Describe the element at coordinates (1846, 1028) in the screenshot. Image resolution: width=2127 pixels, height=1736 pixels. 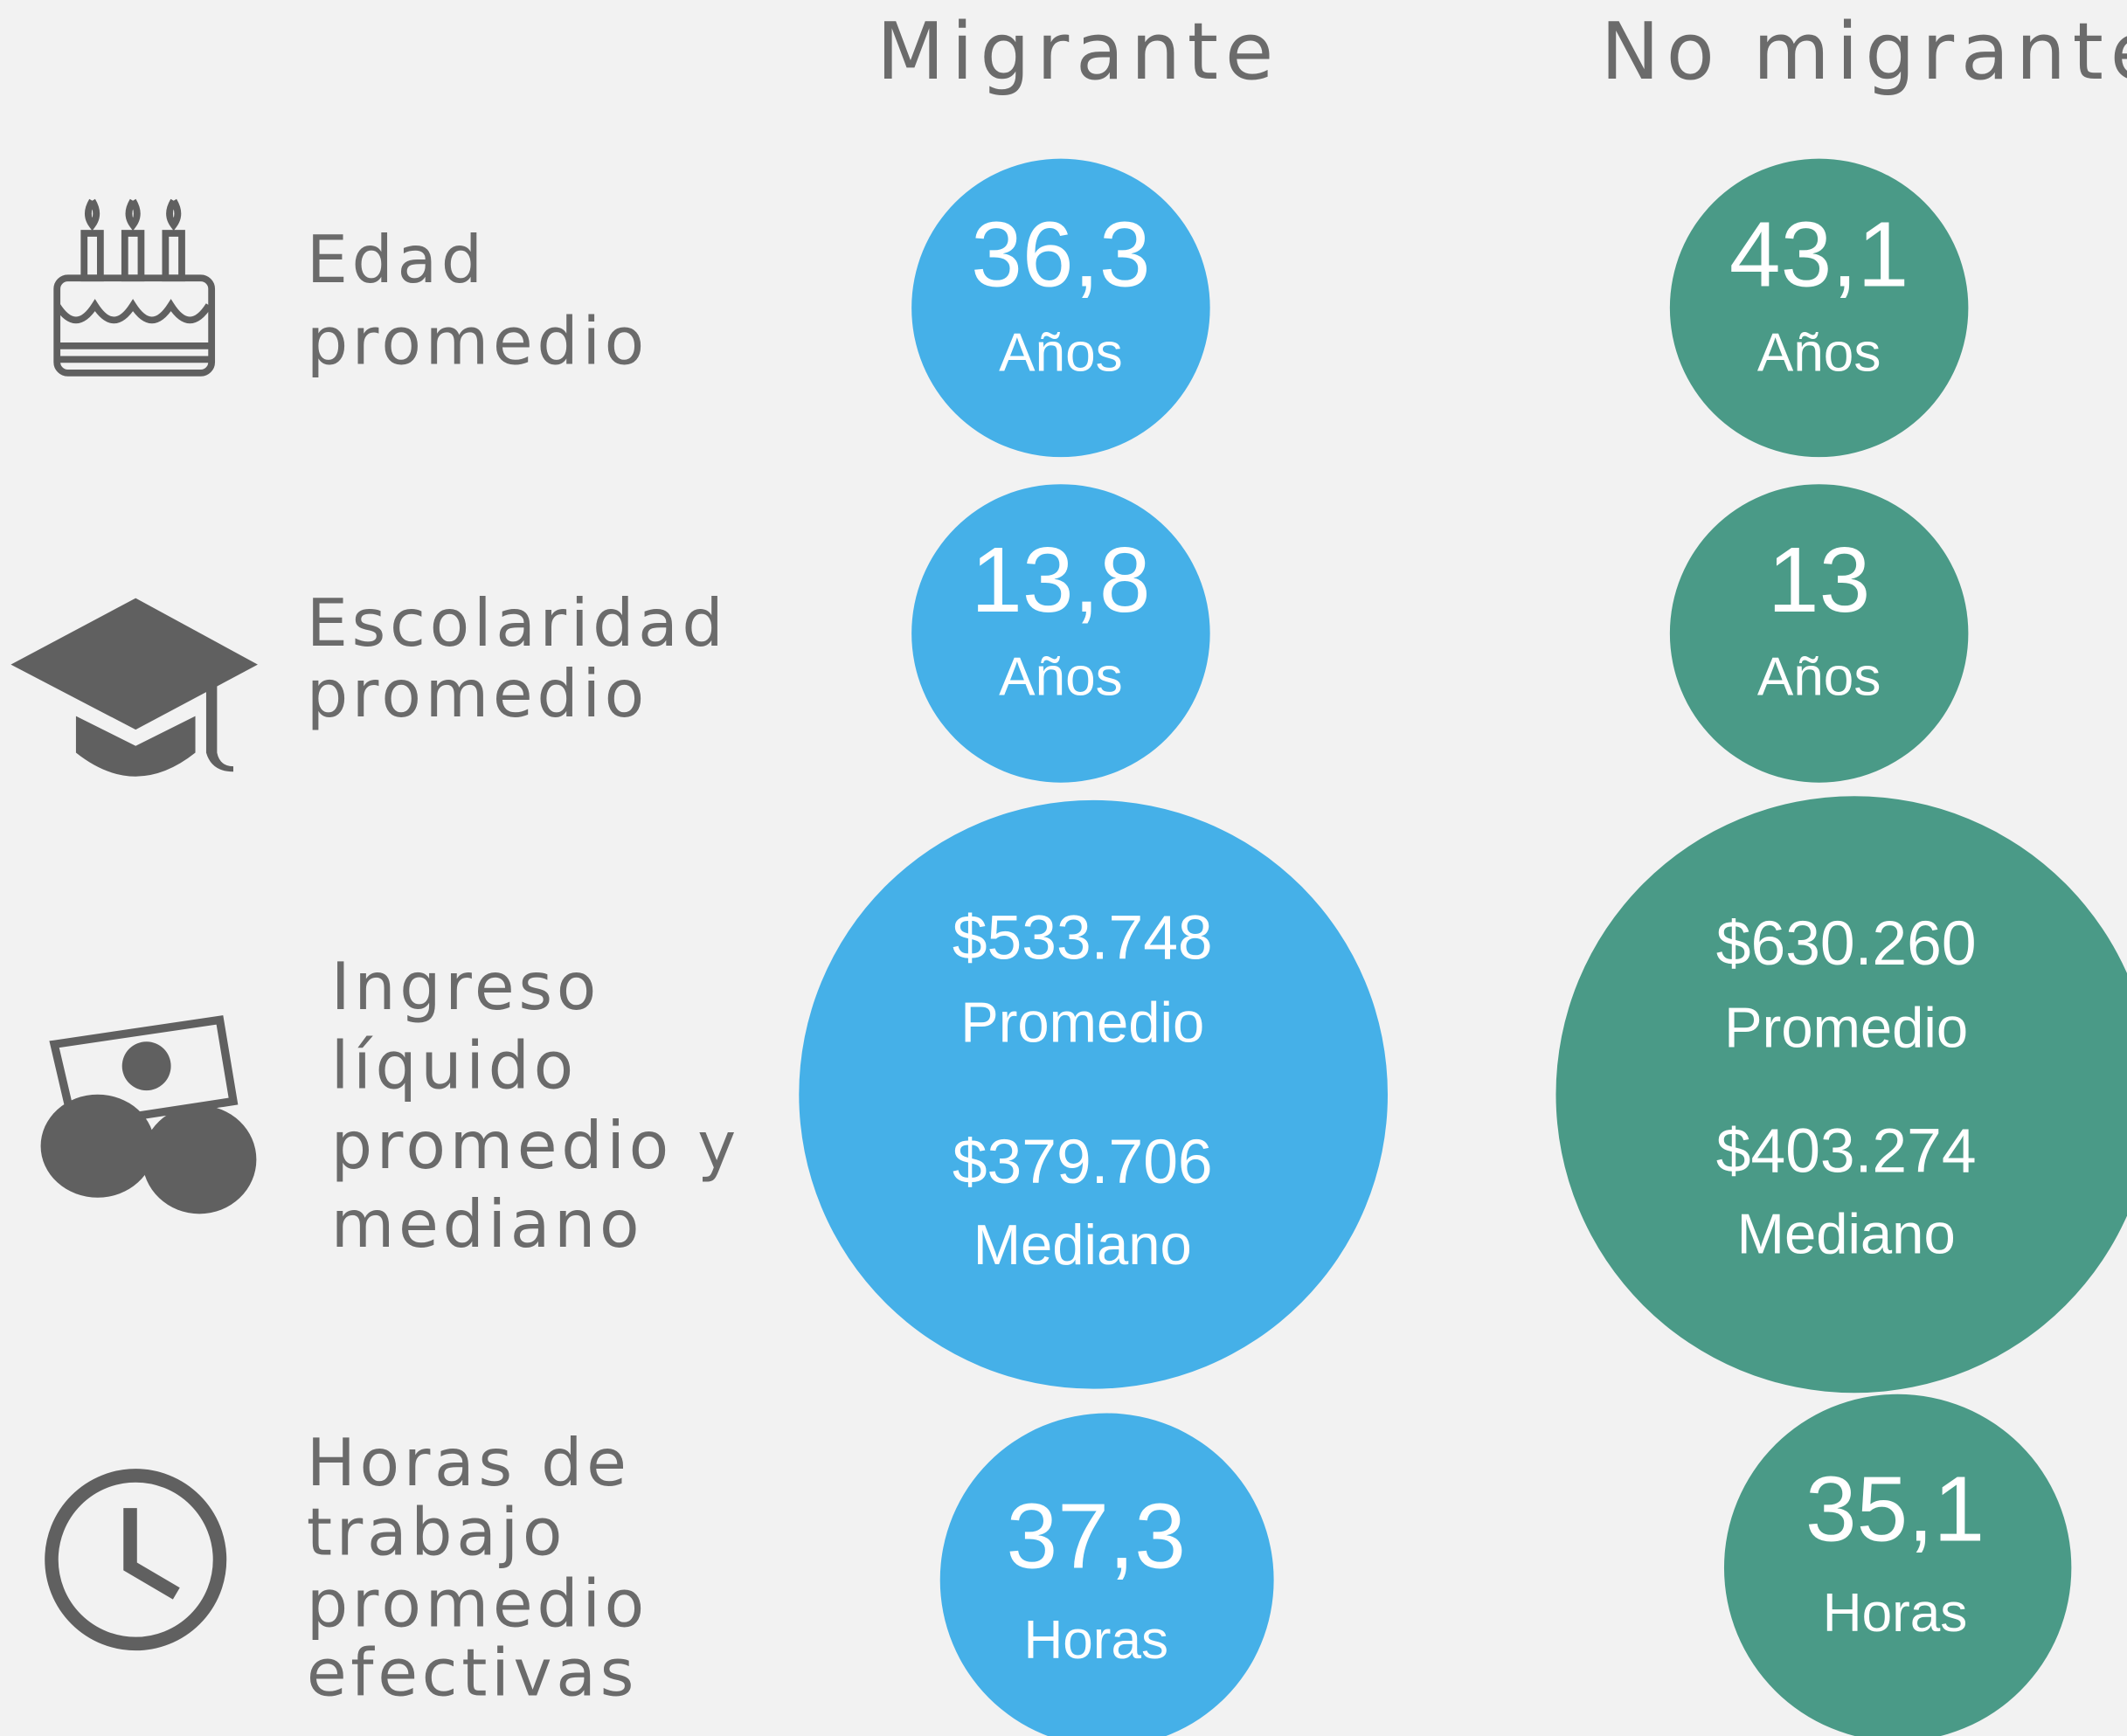
I see `no-migrante-value: Promedio` at that location.